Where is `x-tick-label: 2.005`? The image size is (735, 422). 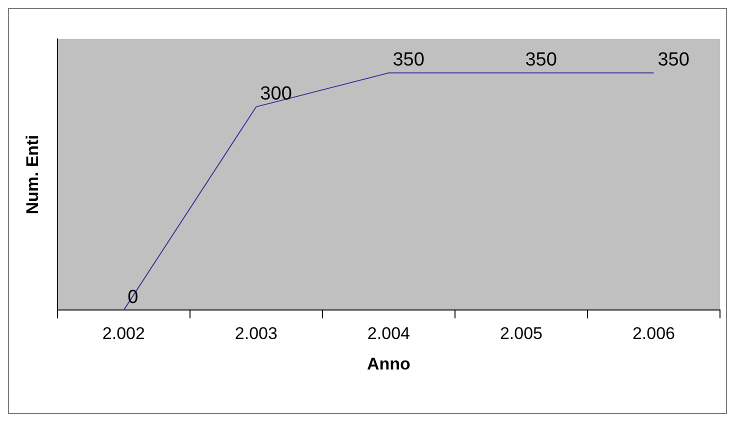
x-tick-label: 2.005 is located at coordinates (521, 334).